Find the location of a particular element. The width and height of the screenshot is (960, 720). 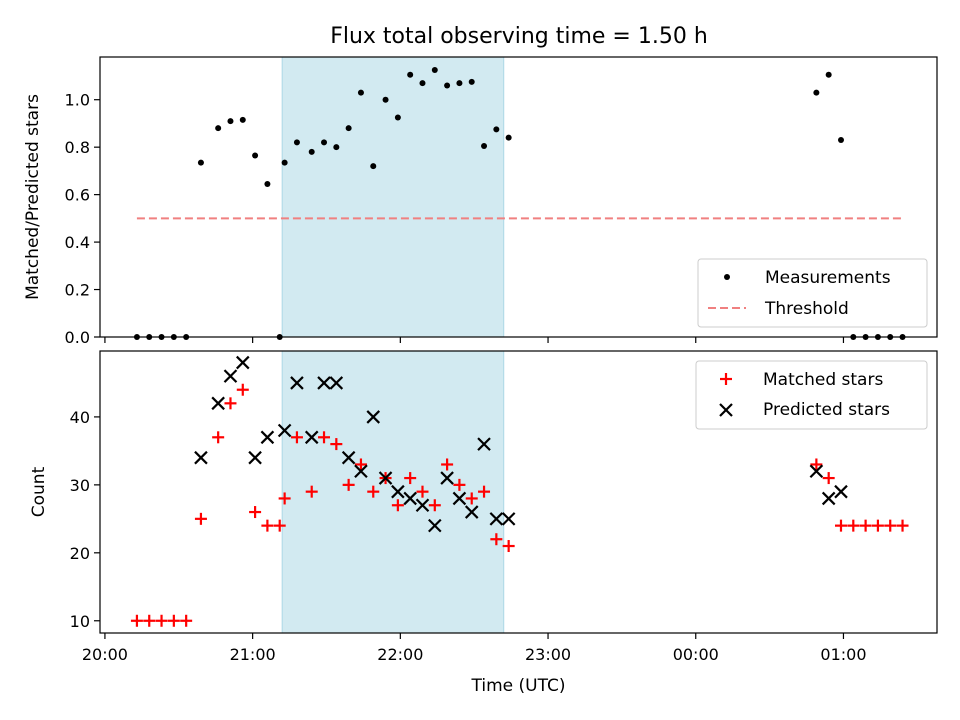

top-y-axis-label: Matched/Predicted stars is located at coordinates (33, 197).